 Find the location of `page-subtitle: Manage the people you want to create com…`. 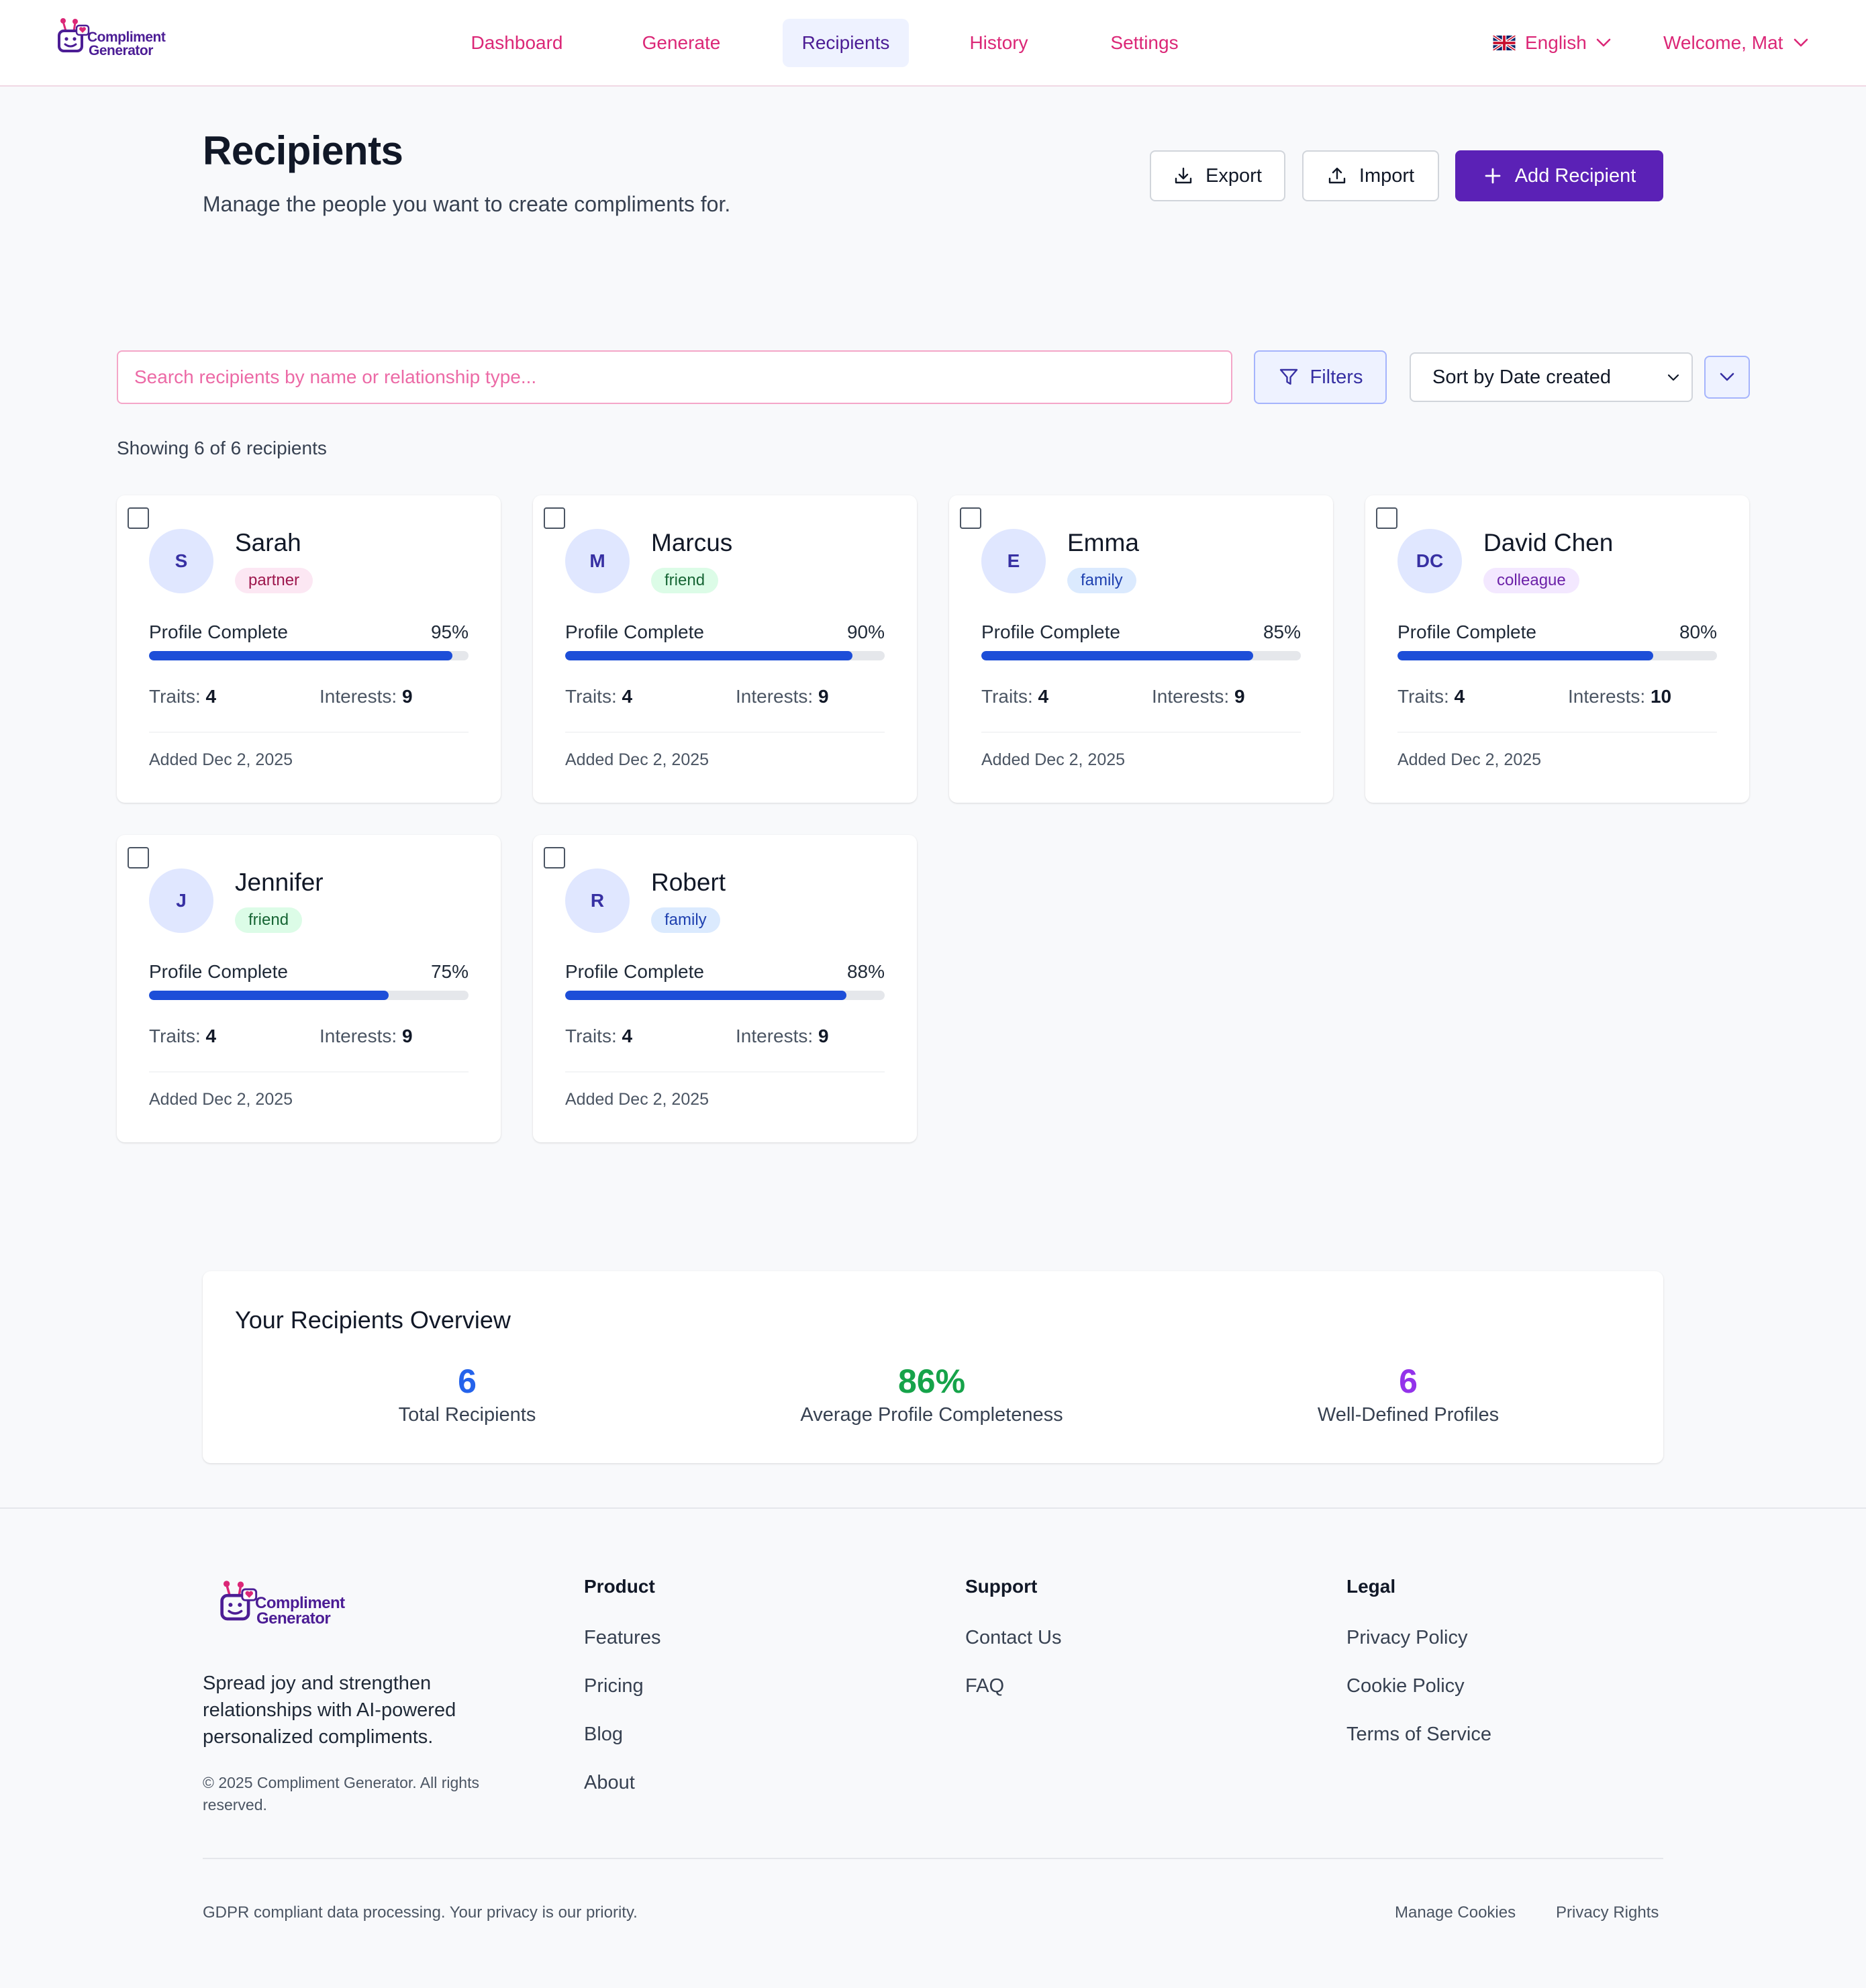

page-subtitle: Manage the people you want to create com… is located at coordinates (467, 204).